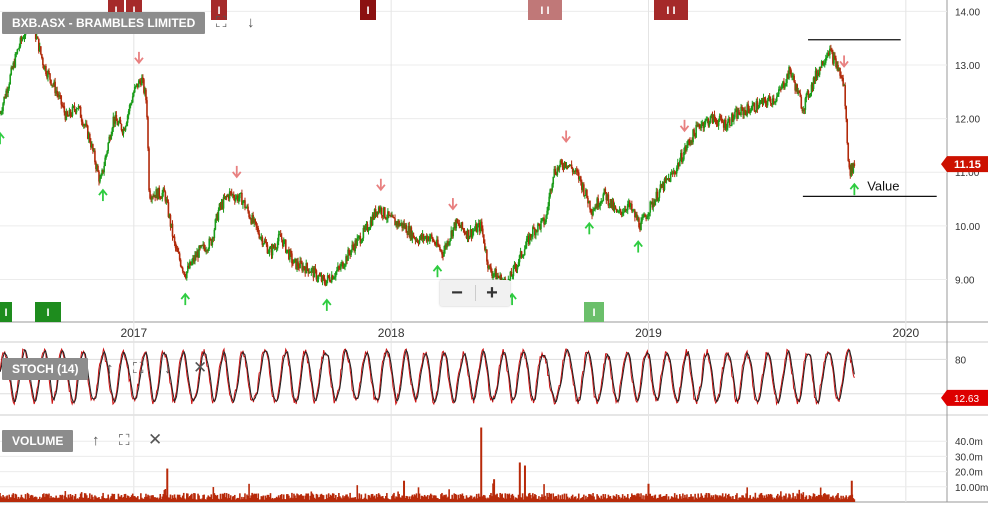  Describe the element at coordinates (492, 293) in the screenshot. I see `zoom-in-button: +` at that location.